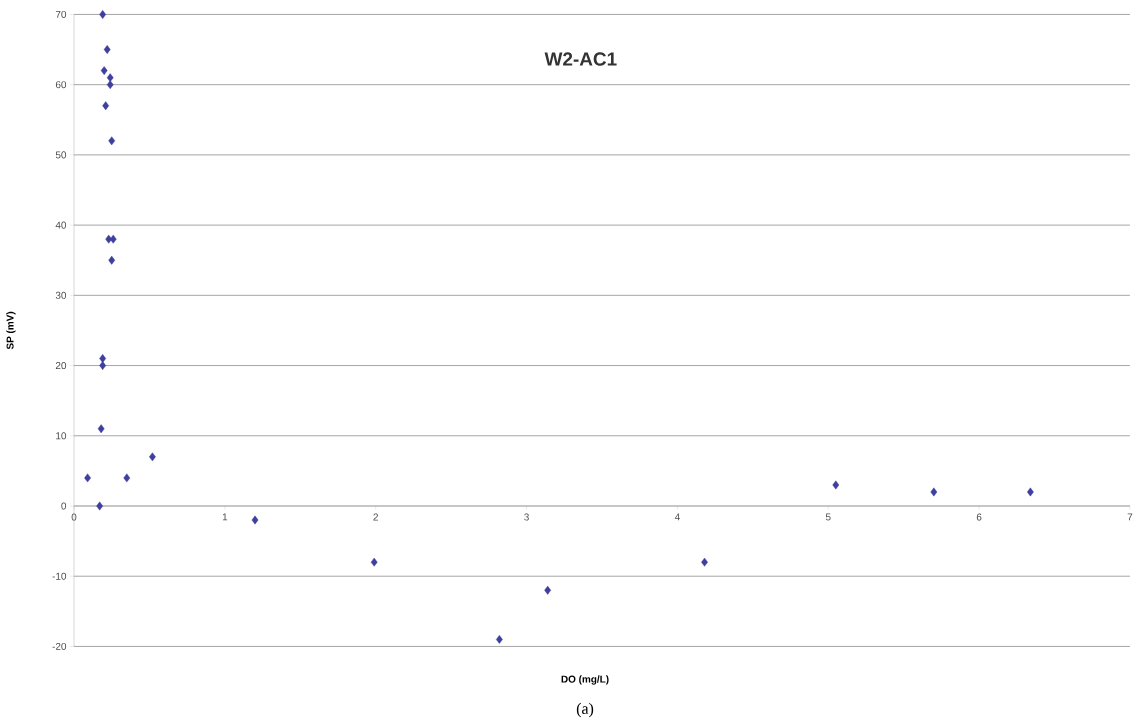 The height and width of the screenshot is (723, 1139). I want to click on x-tick-label: 5, so click(828, 517).